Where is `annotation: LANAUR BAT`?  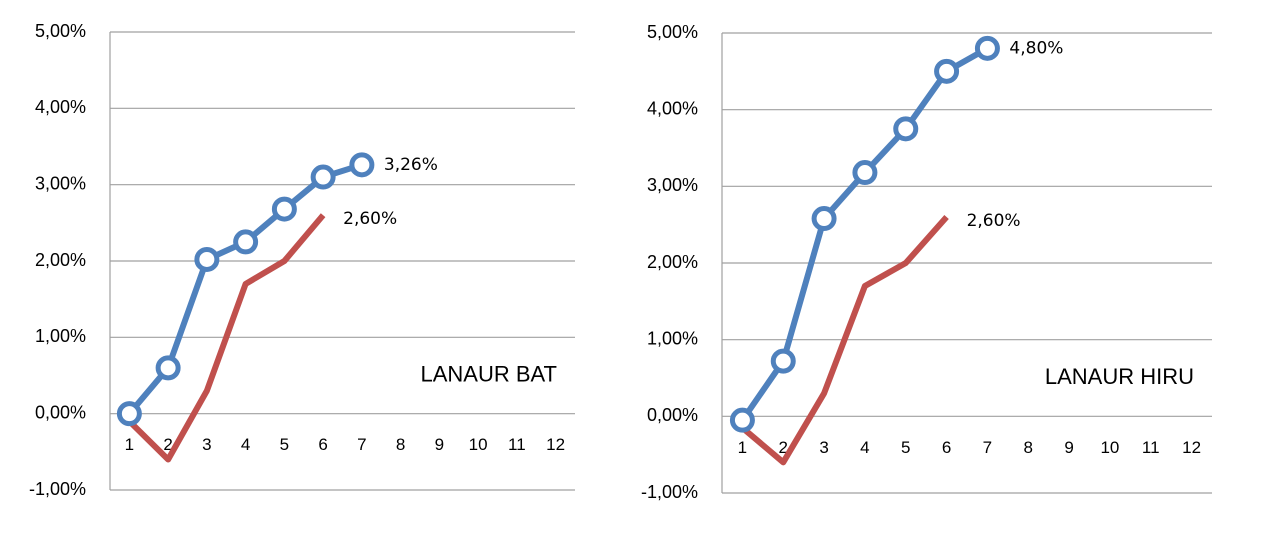
annotation: LANAUR BAT is located at coordinates (488, 373).